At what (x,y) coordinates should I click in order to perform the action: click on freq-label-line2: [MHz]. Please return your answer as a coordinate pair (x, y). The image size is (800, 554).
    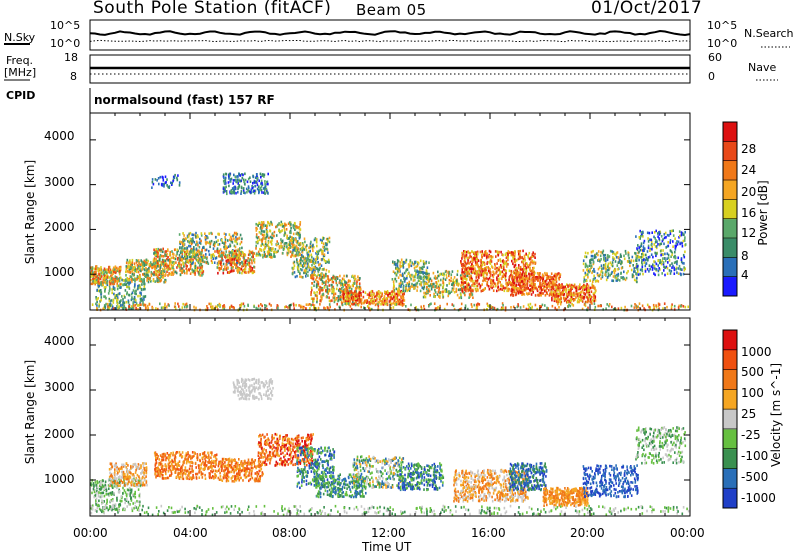
    Looking at the image, I should click on (20, 72).